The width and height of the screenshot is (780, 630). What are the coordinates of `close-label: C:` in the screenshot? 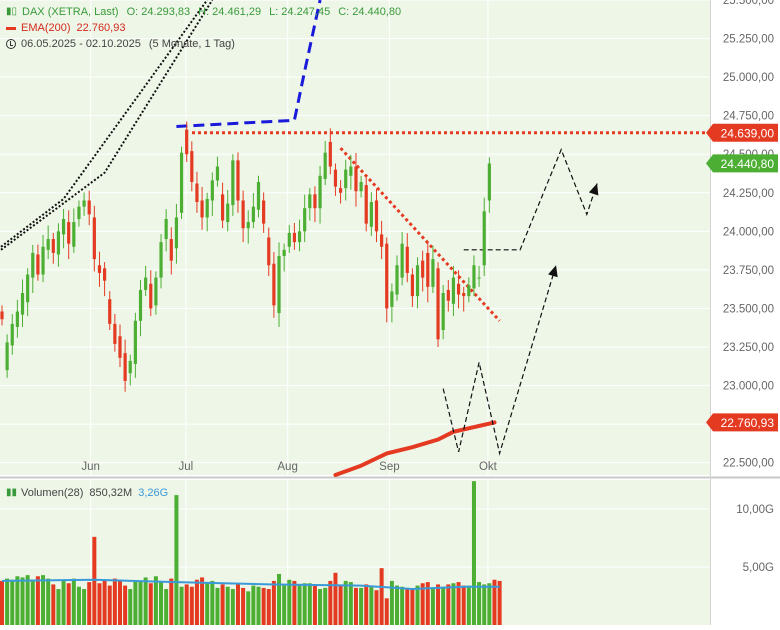 It's located at (344, 12).